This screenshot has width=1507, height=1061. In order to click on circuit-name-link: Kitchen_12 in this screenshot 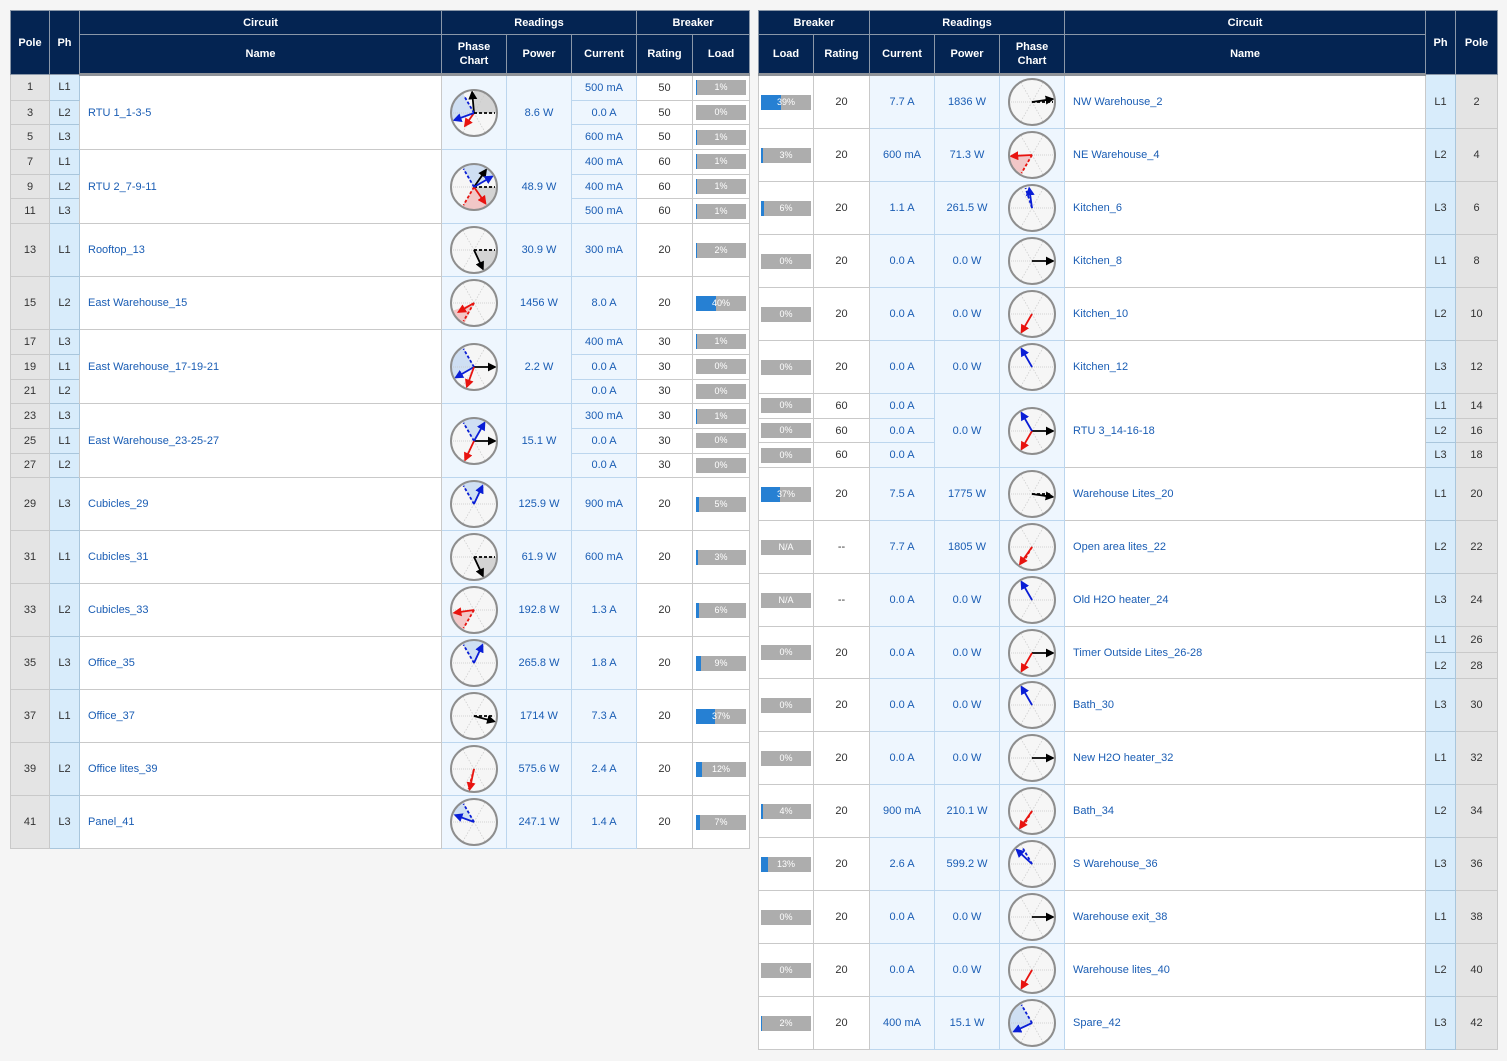, I will do `click(1101, 367)`.